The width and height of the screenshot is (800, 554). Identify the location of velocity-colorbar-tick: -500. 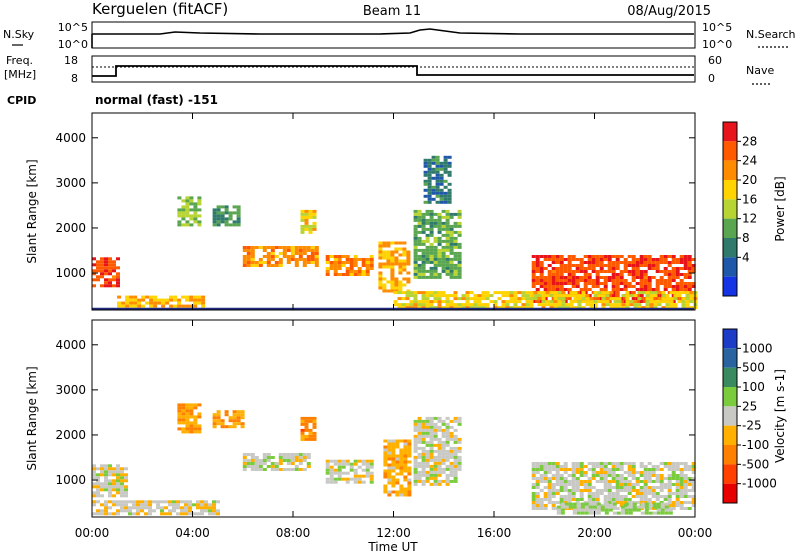
(755, 464).